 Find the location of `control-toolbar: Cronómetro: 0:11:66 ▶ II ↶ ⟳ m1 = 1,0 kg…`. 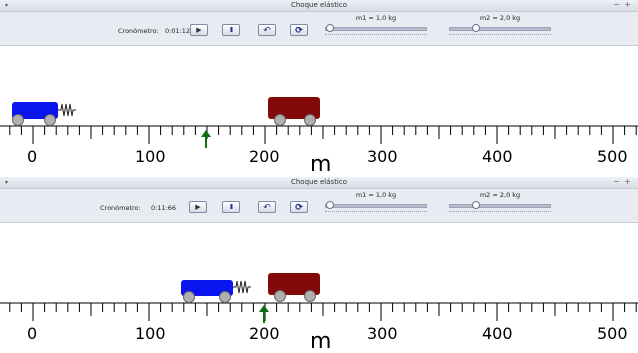

control-toolbar: Cronómetro: 0:11:66 ▶ II ↶ ⟳ m1 = 1,0 kg… is located at coordinates (319, 206).